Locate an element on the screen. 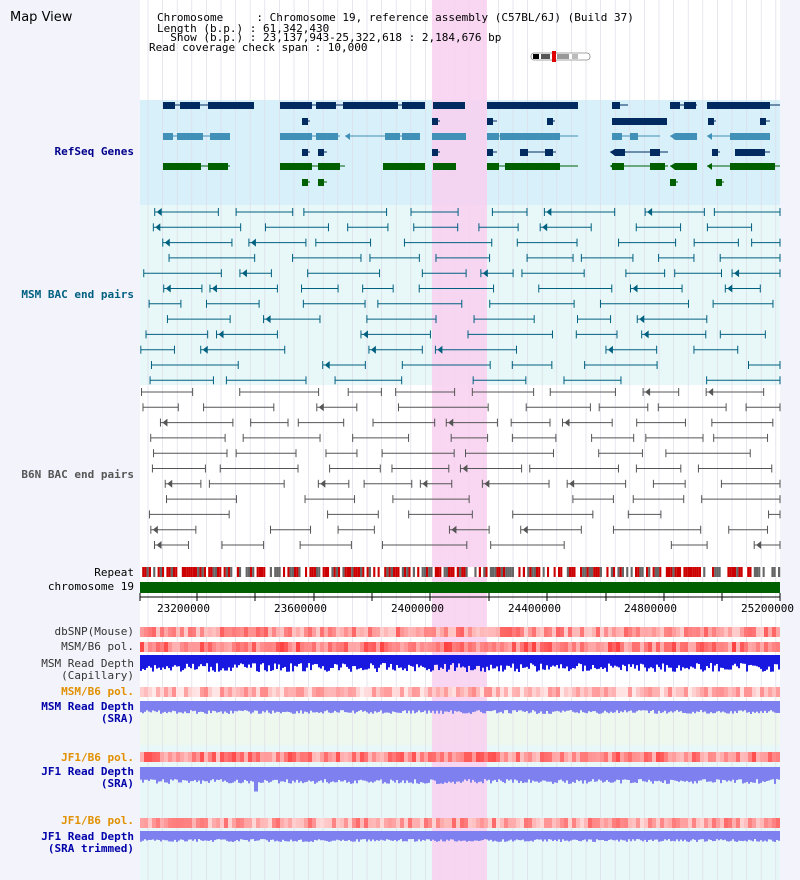 The width and height of the screenshot is (800, 880). b6n-bac-pair-arrow is located at coordinates (525, 529).